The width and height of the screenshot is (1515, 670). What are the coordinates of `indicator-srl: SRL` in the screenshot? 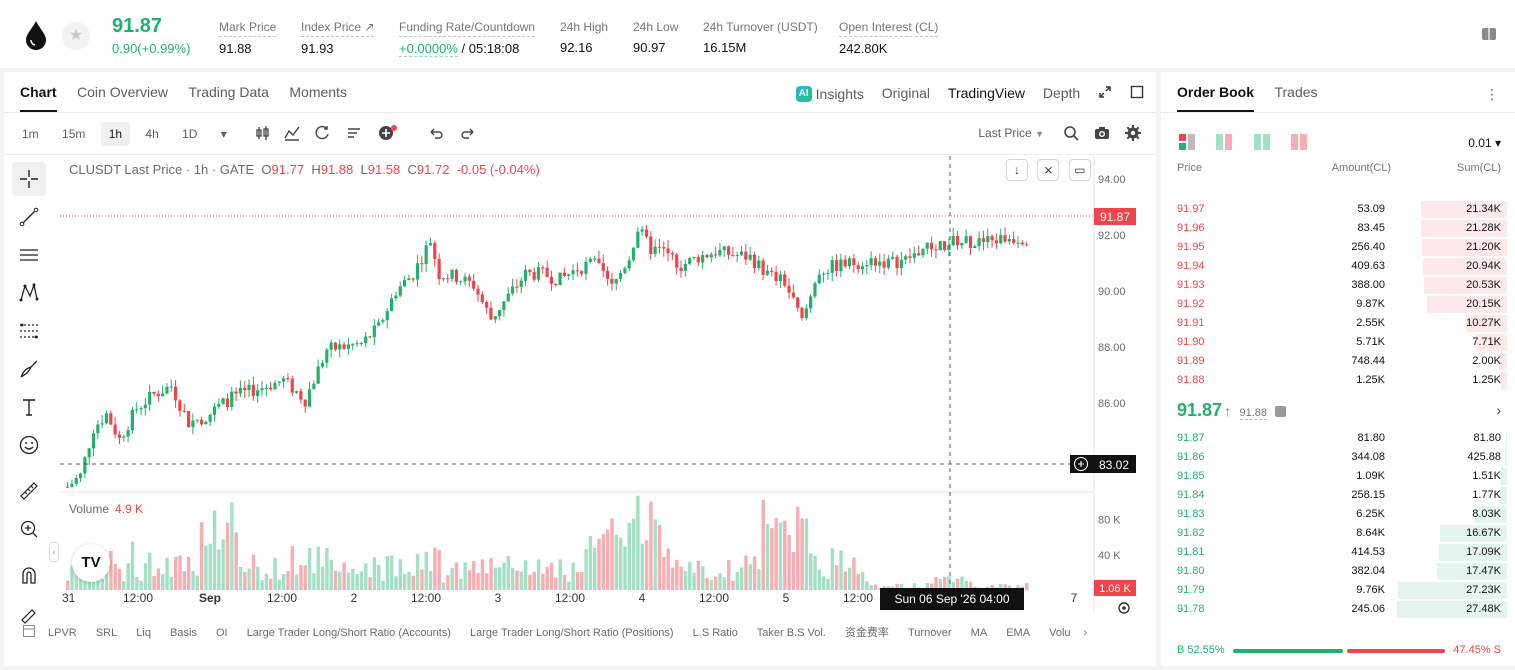 It's located at (106, 633).